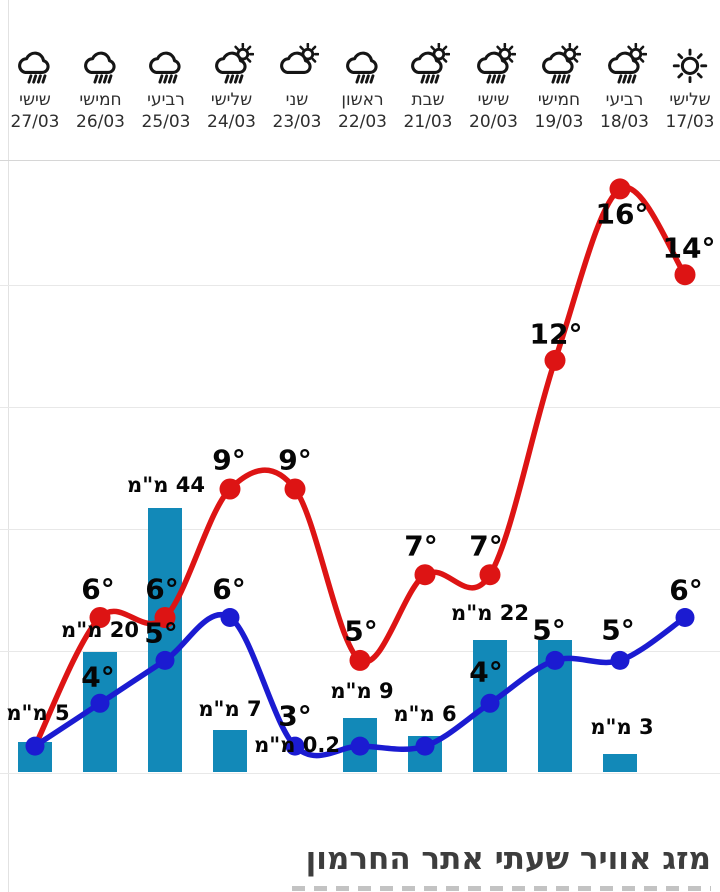 The height and width of the screenshot is (892, 720). Describe the element at coordinates (425, 714) in the screenshot. I see `precip-label: 6 מ"מ` at that location.